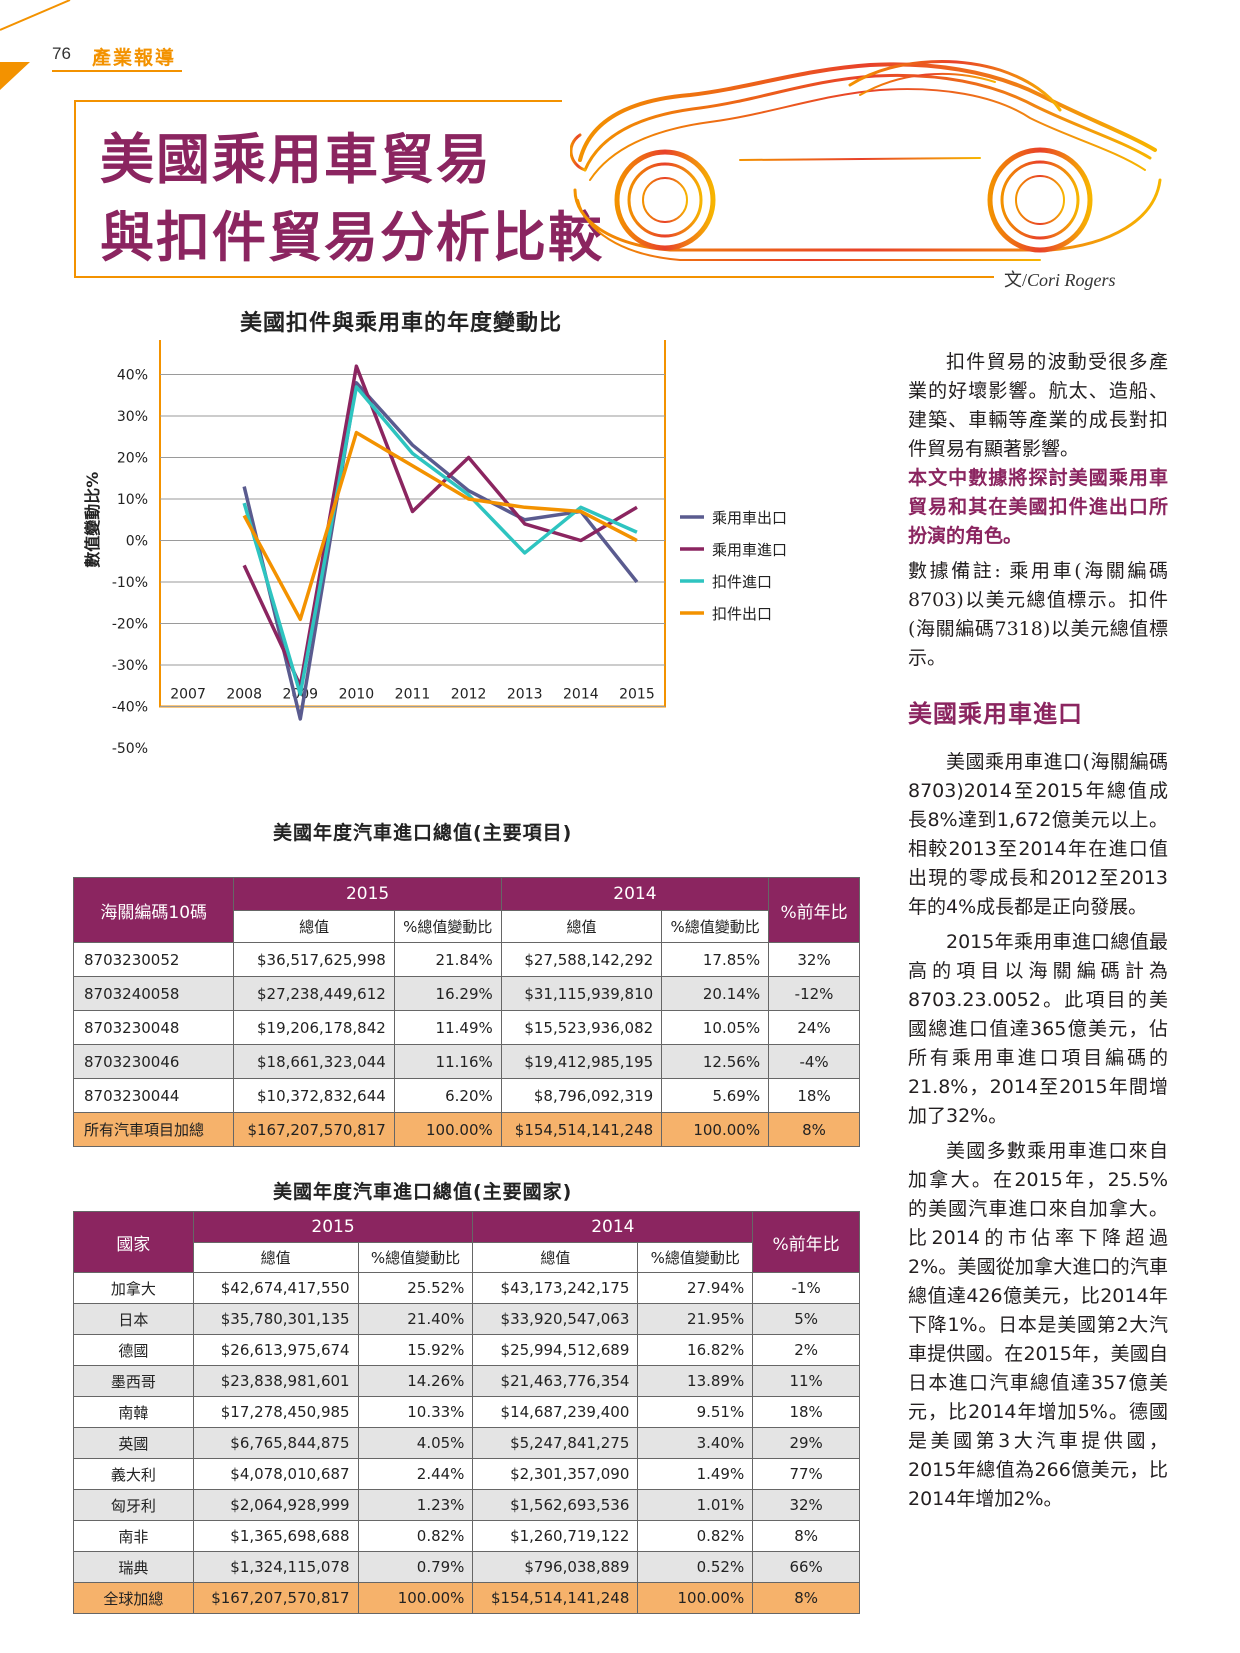  I want to click on header-year-2015: 2015, so click(333, 1227).